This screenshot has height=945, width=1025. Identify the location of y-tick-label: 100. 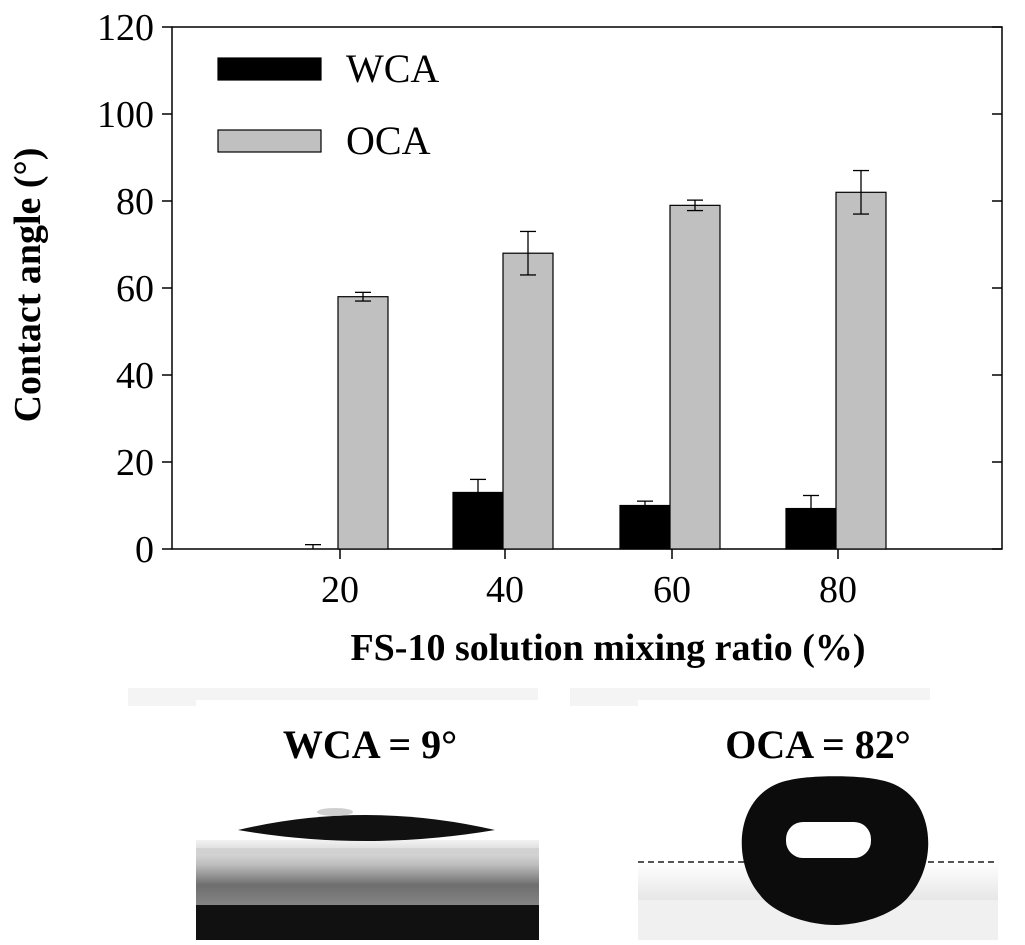
(125, 115).